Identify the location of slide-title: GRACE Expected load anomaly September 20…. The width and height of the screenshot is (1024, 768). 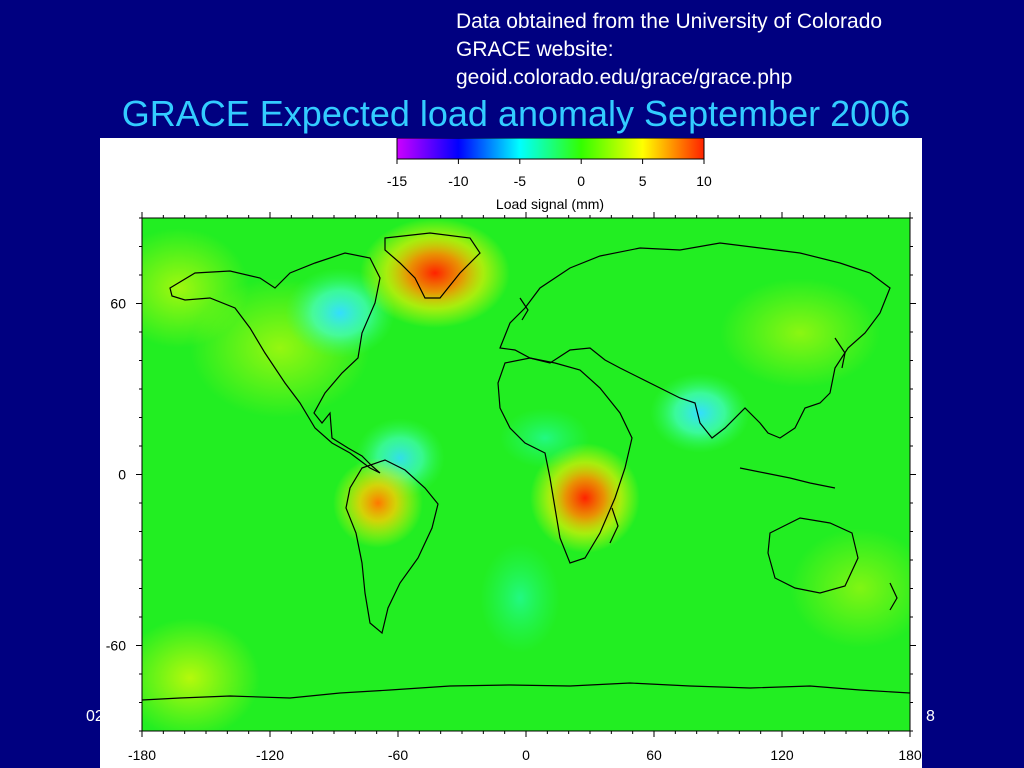
(516, 113).